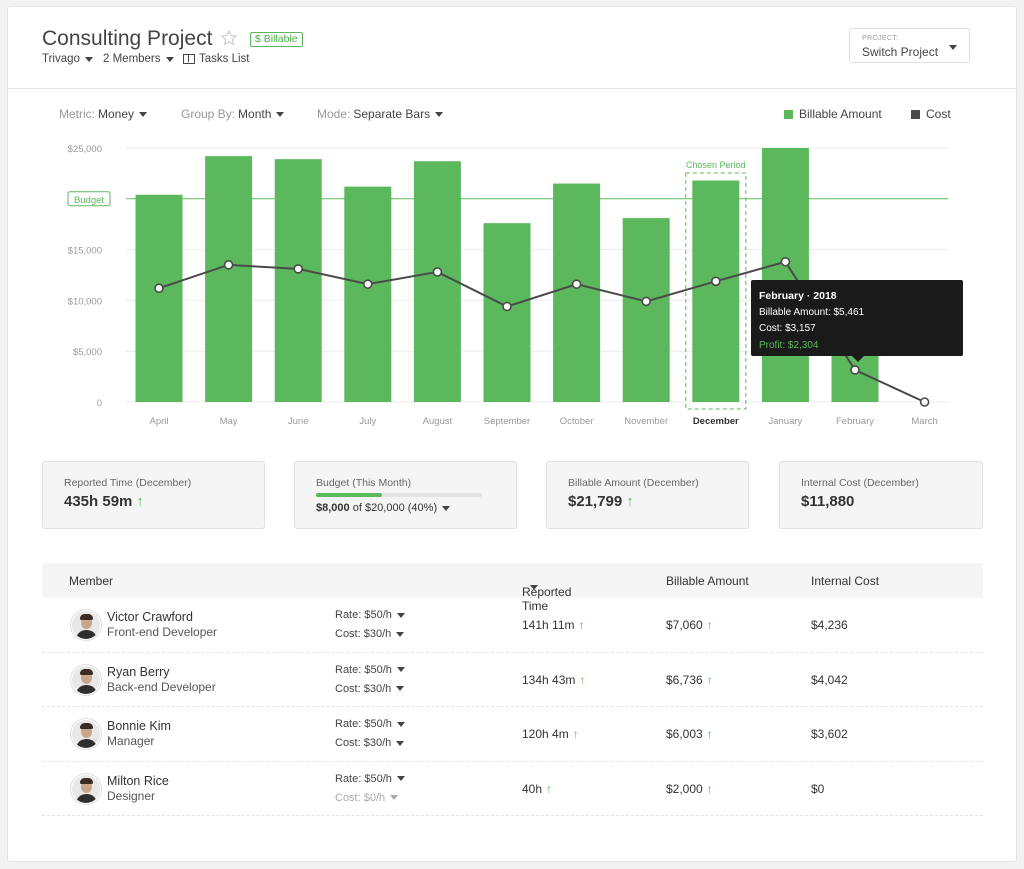  Describe the element at coordinates (787, 328) in the screenshot. I see `tooltip-cost: Cost: $3,157` at that location.